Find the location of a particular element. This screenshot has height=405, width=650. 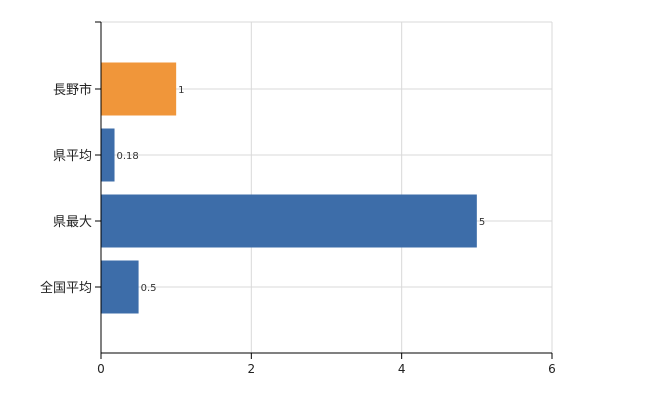

x-tick-label: 2 is located at coordinates (252, 369).